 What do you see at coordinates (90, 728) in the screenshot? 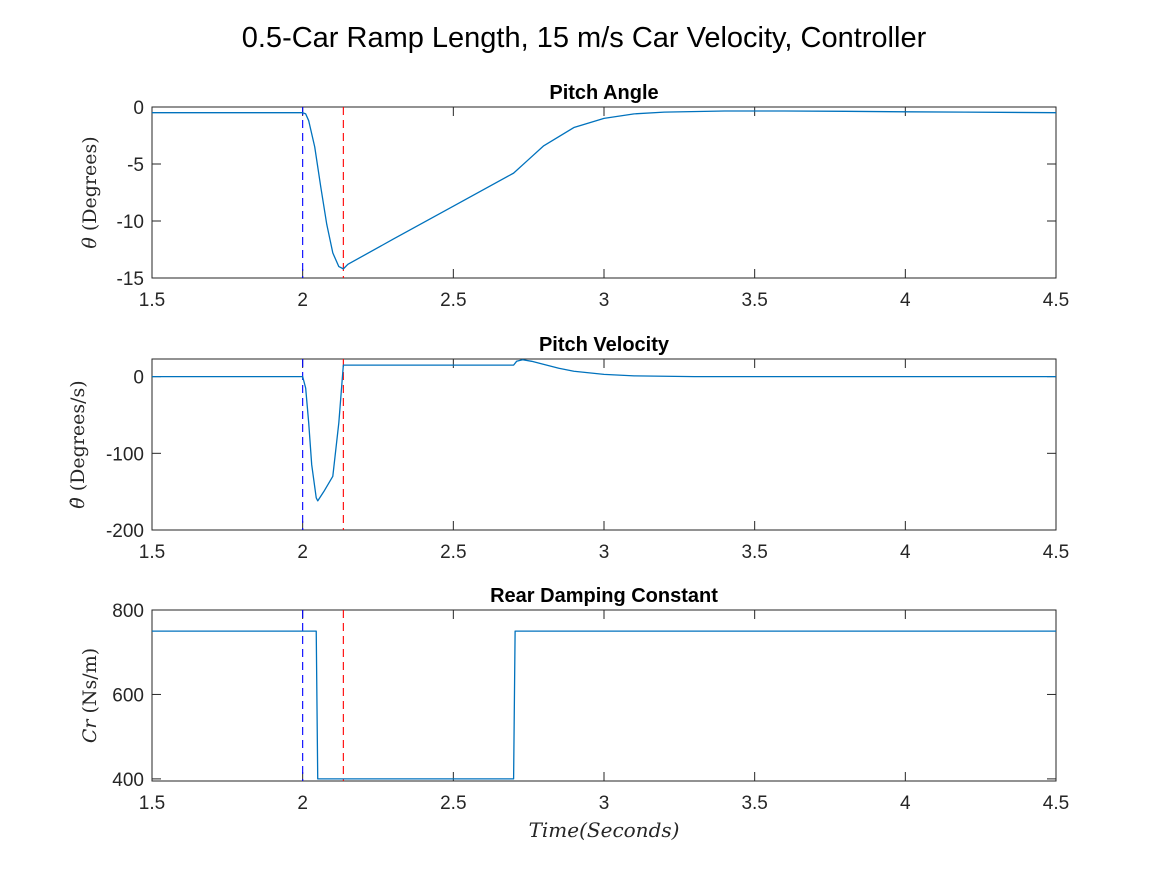
I see `y-axis-symbol: Cr` at bounding box center [90, 728].